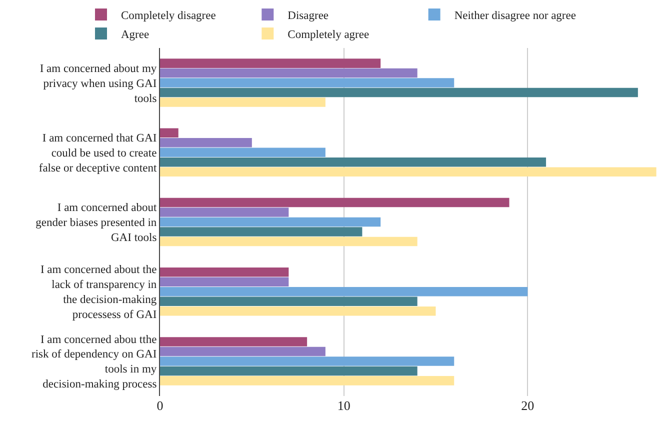 The width and height of the screenshot is (662, 426). What do you see at coordinates (168, 16) in the screenshot?
I see `legend-label: Completely disagree` at bounding box center [168, 16].